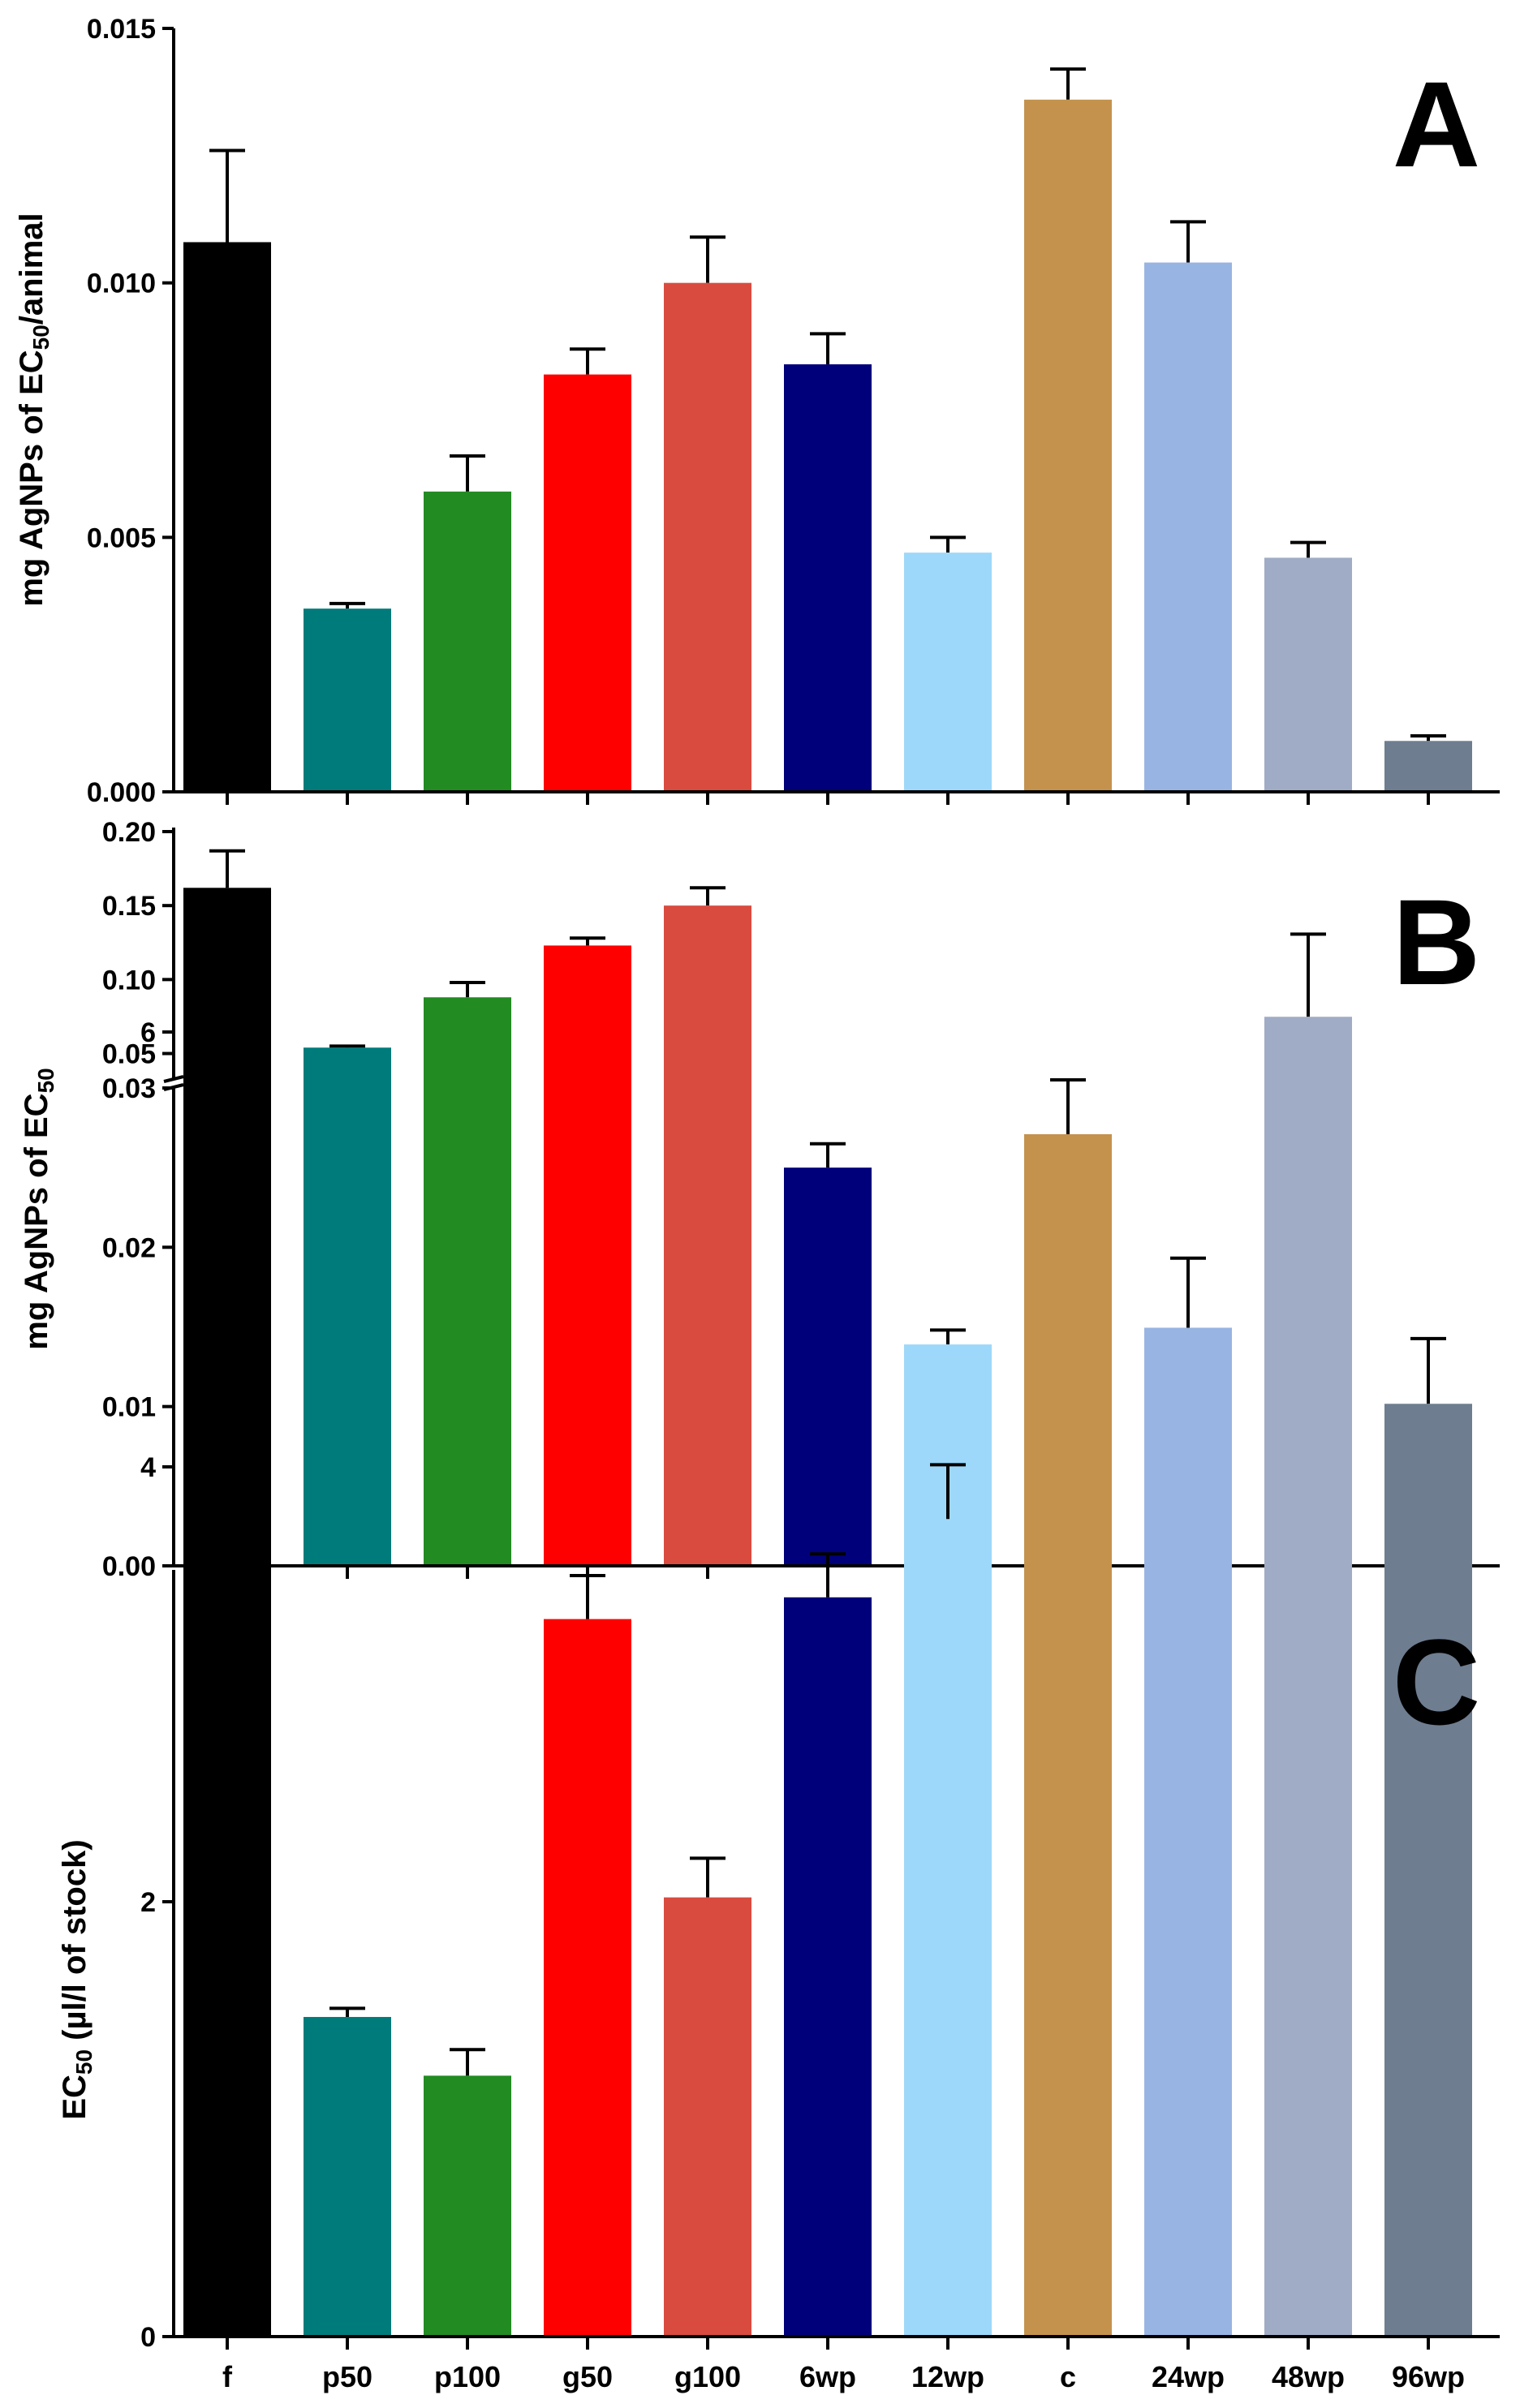 This screenshot has width=1520, height=2408. What do you see at coordinates (121, 792) in the screenshot?
I see `a-y-tick-label: 0.000` at bounding box center [121, 792].